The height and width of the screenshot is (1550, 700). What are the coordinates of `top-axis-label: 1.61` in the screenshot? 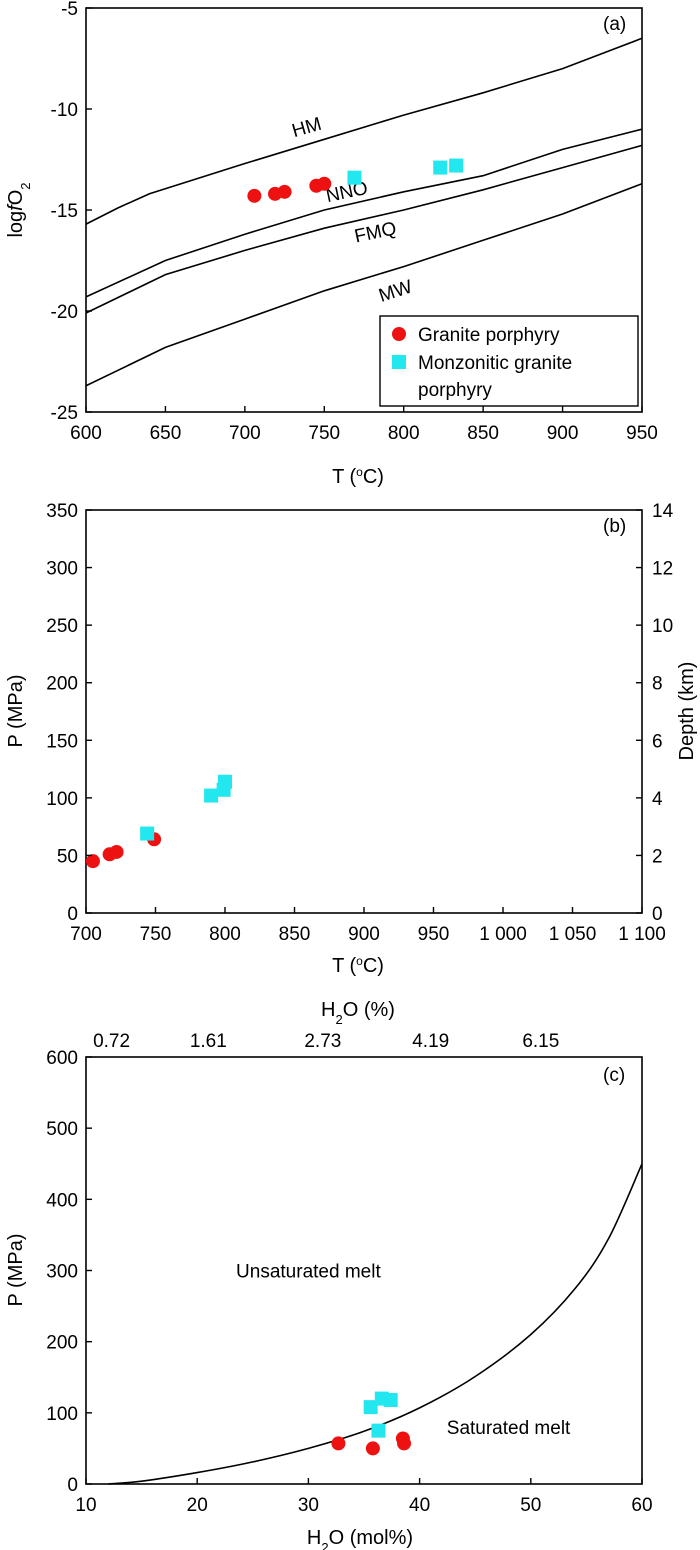 It's located at (208, 1041).